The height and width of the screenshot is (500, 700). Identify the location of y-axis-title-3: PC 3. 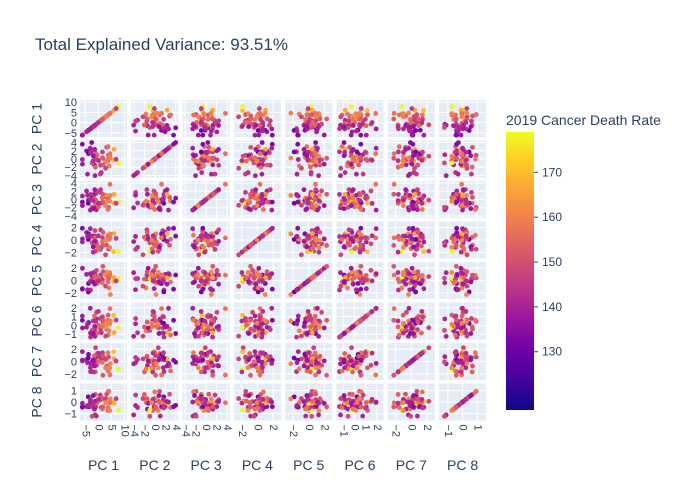
(37, 199).